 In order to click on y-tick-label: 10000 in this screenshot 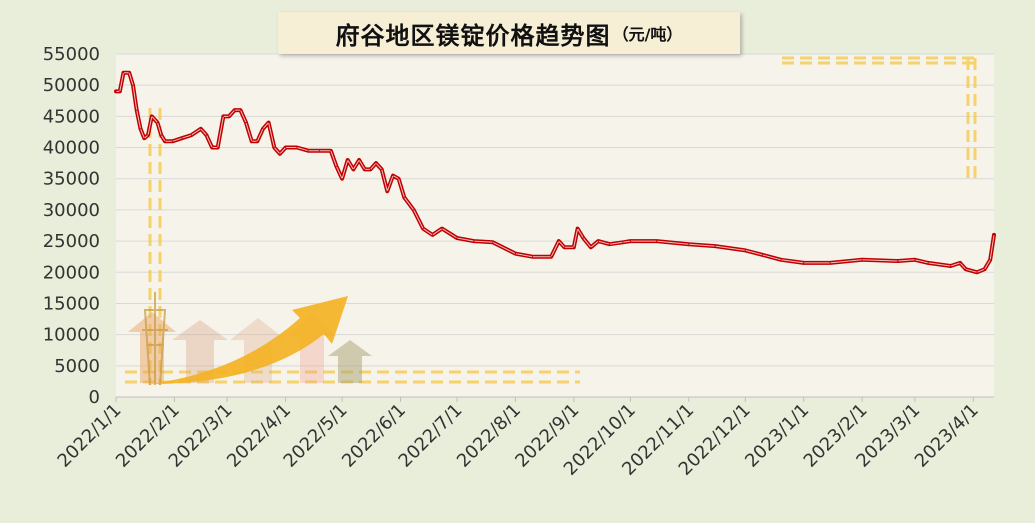, I will do `click(71, 335)`.